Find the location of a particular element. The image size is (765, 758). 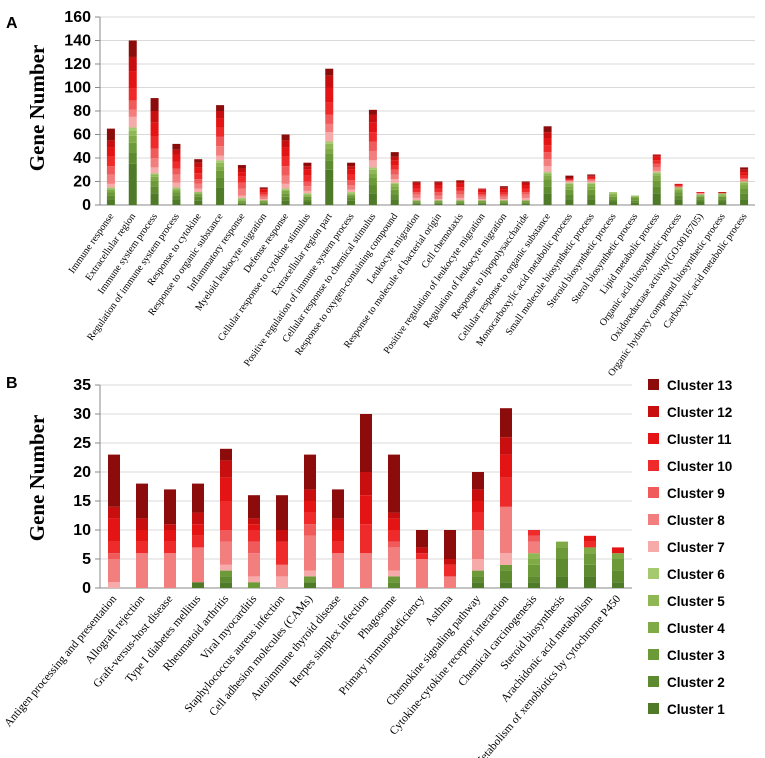

y-tick-label: 0 is located at coordinates (86, 588).